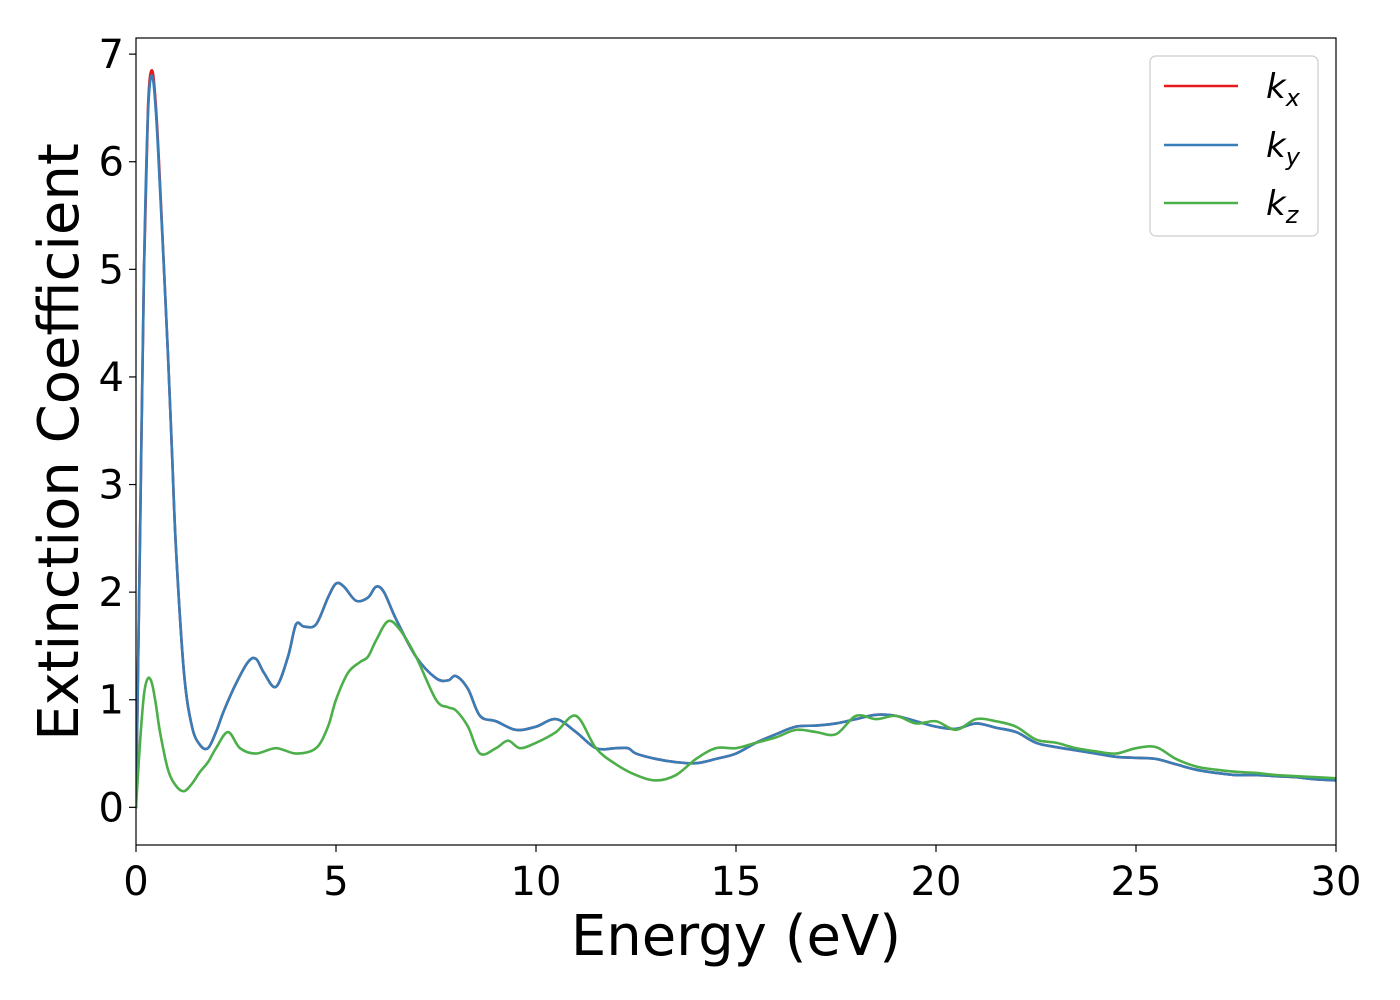  Describe the element at coordinates (111, 808) in the screenshot. I see `y-tick-label: 0` at that location.